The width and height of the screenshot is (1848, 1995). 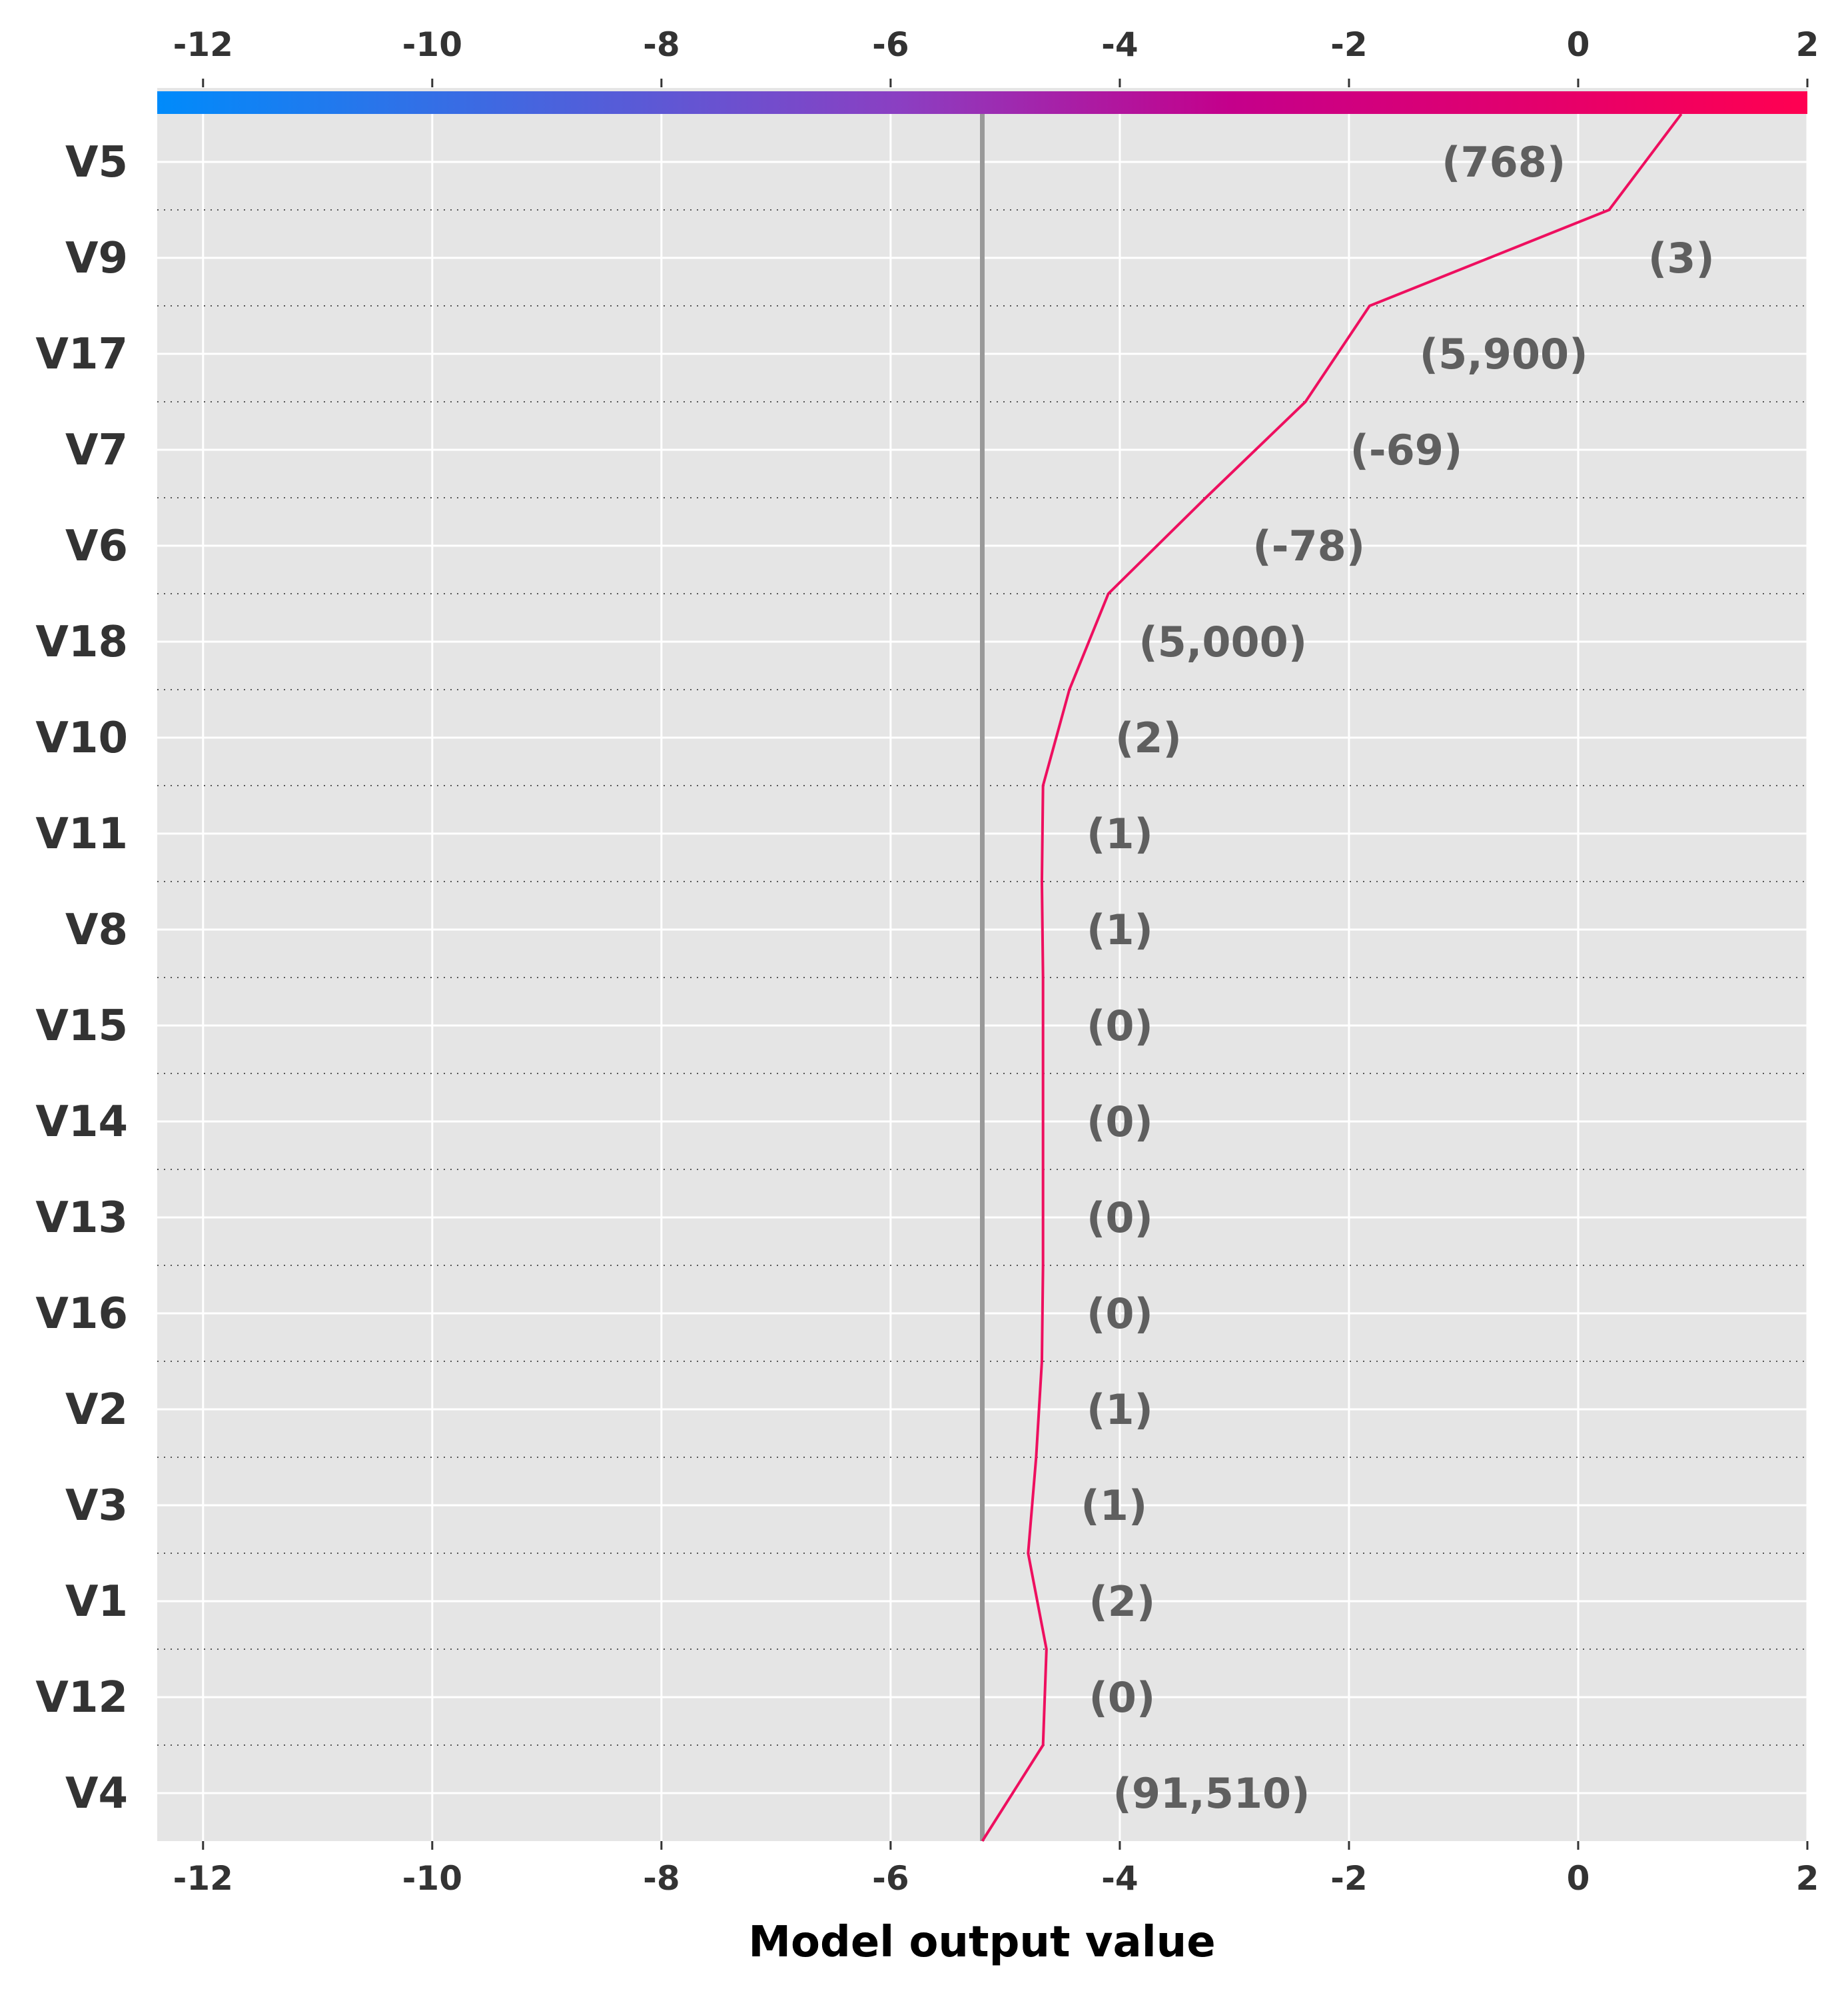 I want to click on bottom-x-tick-label: -2, so click(x=1349, y=1878).